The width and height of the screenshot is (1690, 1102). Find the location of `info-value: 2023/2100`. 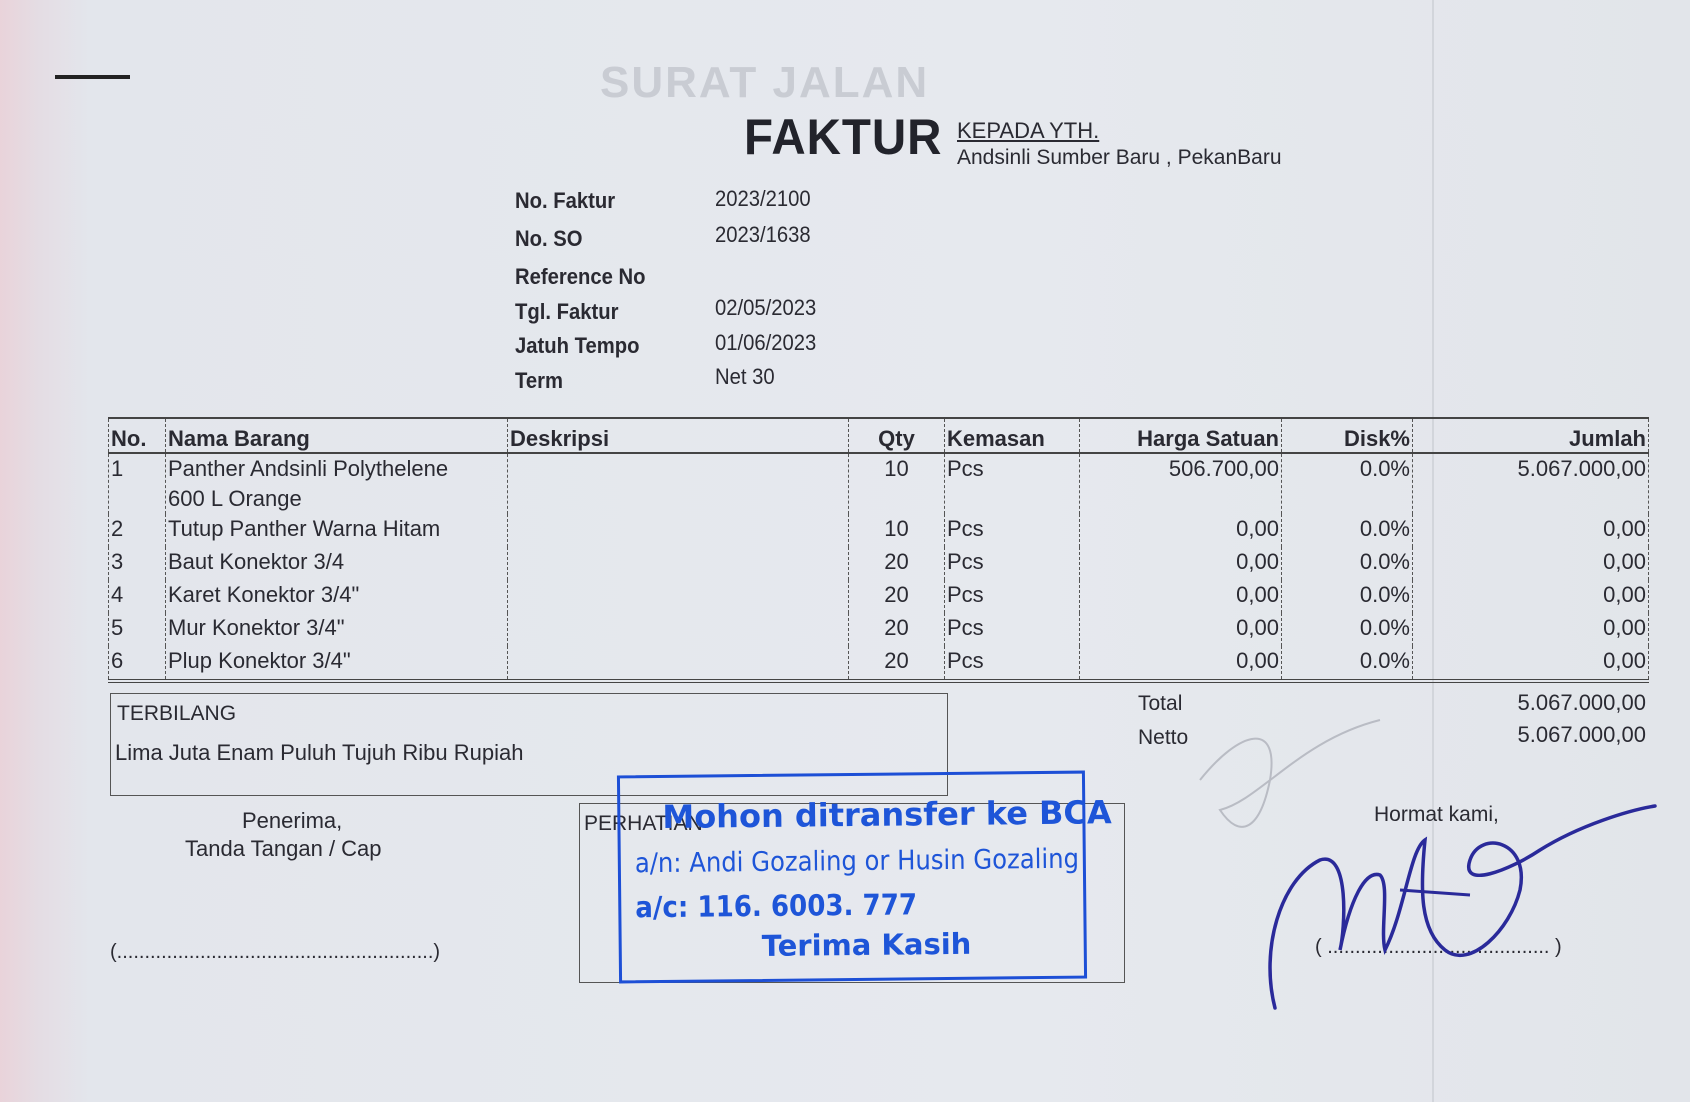

info-value: 2023/2100 is located at coordinates (763, 198).